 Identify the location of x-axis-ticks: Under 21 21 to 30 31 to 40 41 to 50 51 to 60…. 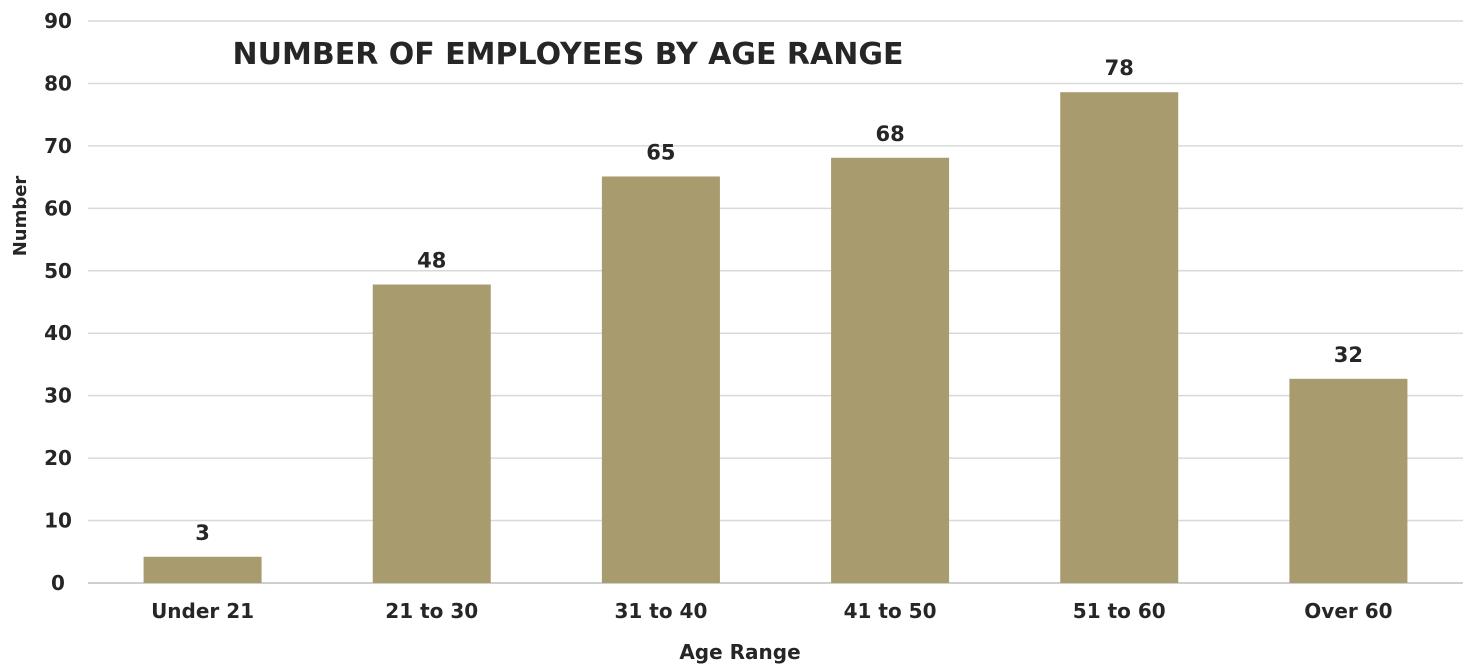
(771, 611).